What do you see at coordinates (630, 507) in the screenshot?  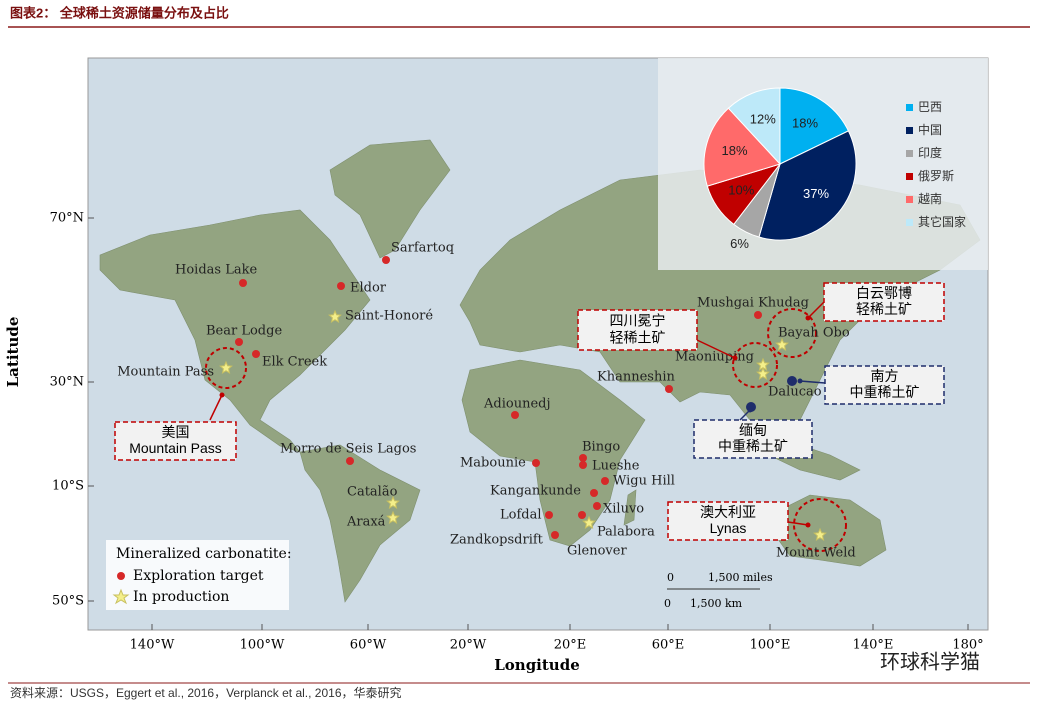 I see `madagascar` at bounding box center [630, 507].